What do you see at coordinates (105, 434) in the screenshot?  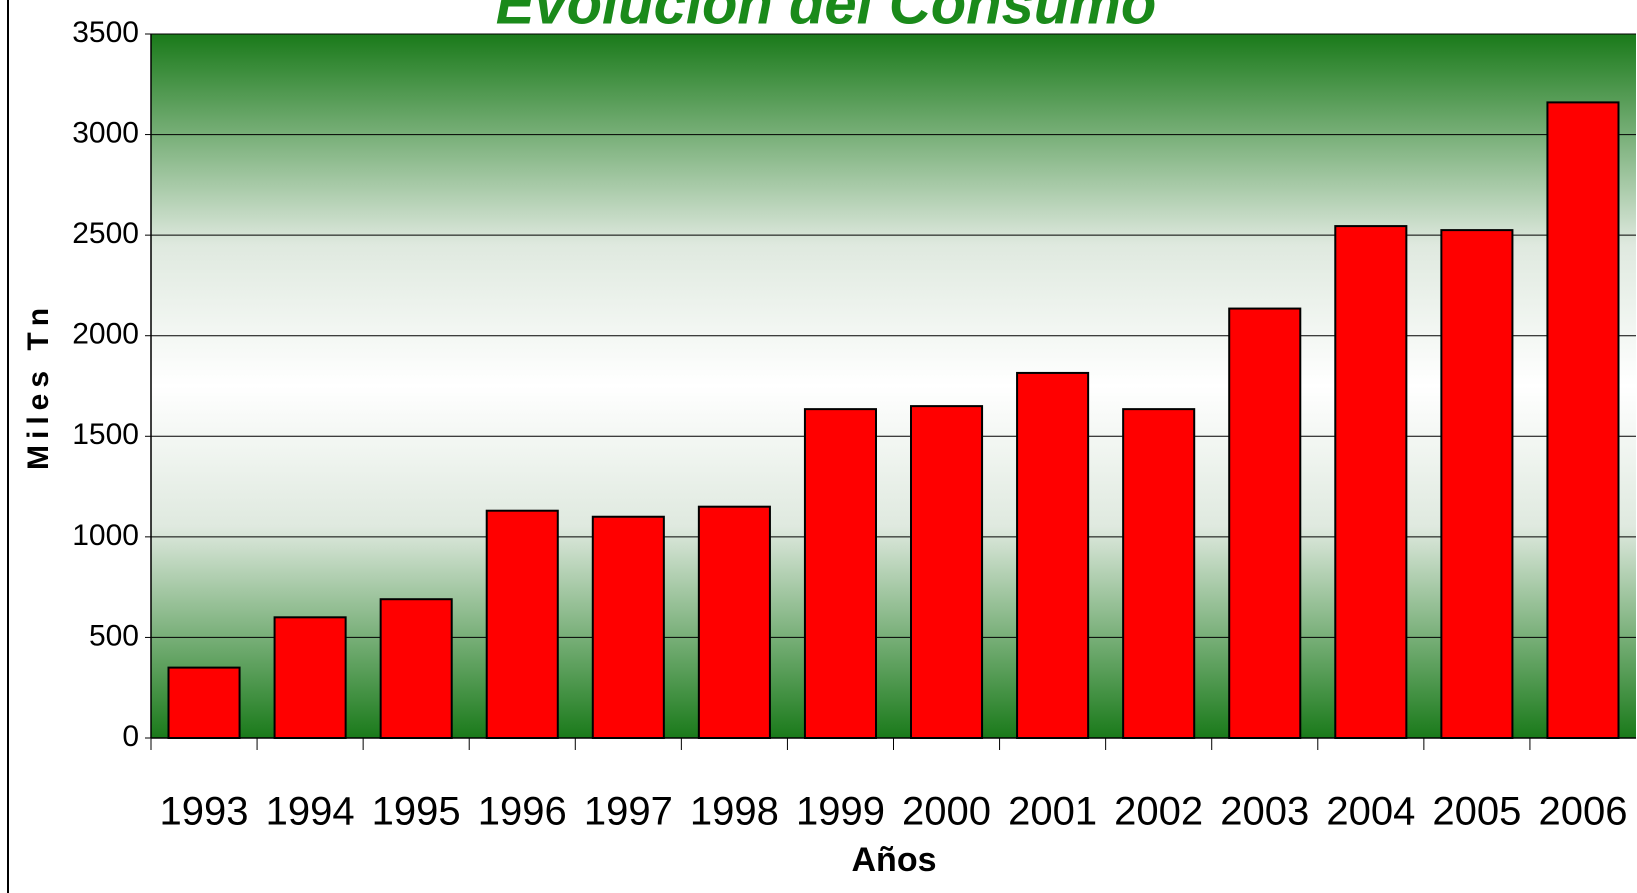 I see `y-tick-label: 1500` at bounding box center [105, 434].